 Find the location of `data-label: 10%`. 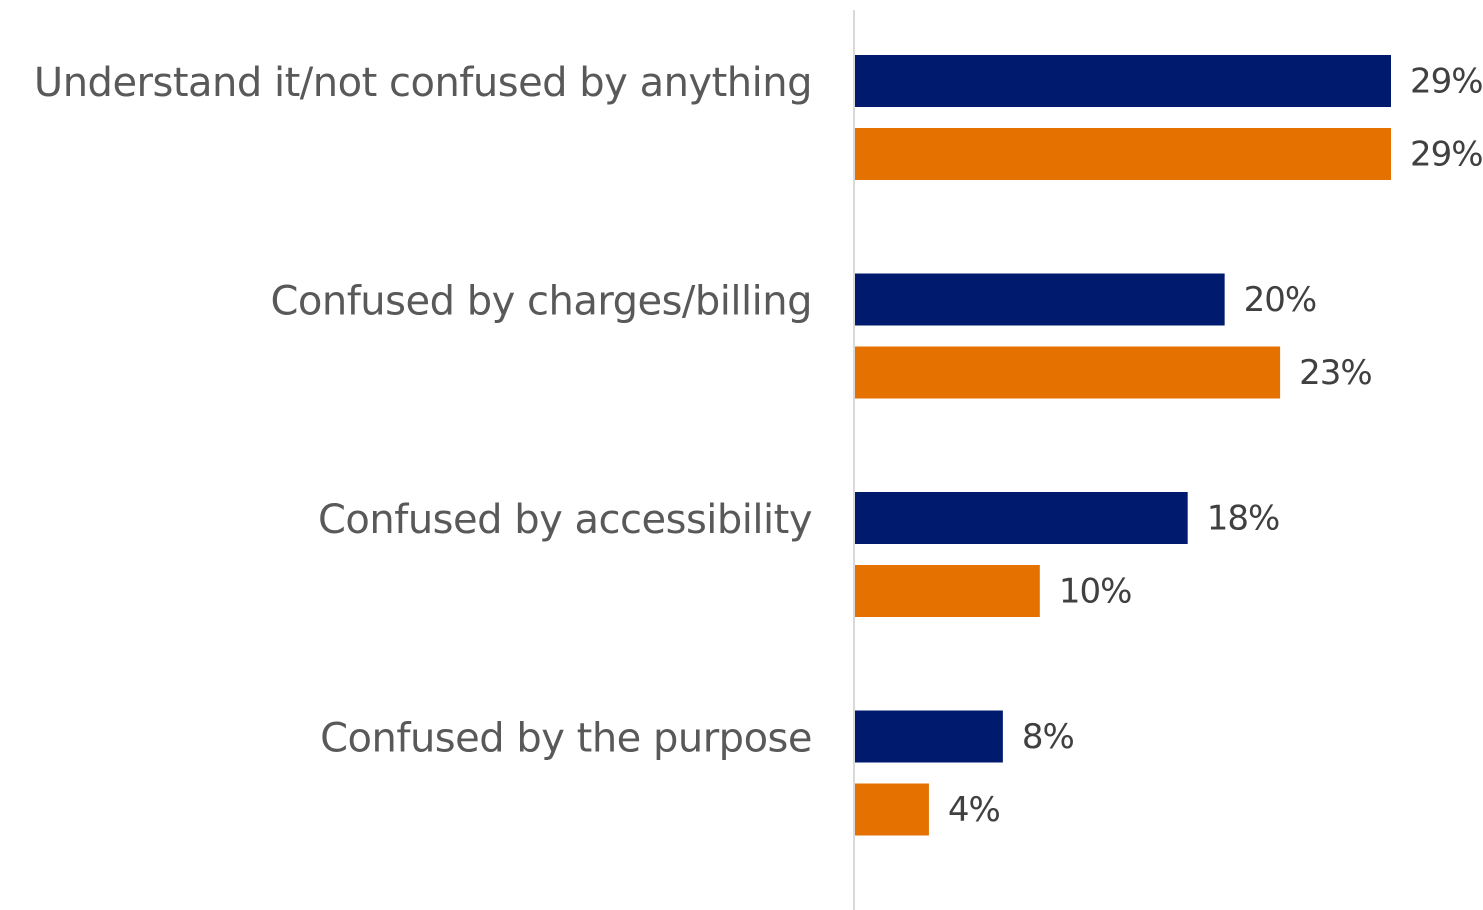

data-label: 10% is located at coordinates (1095, 592).